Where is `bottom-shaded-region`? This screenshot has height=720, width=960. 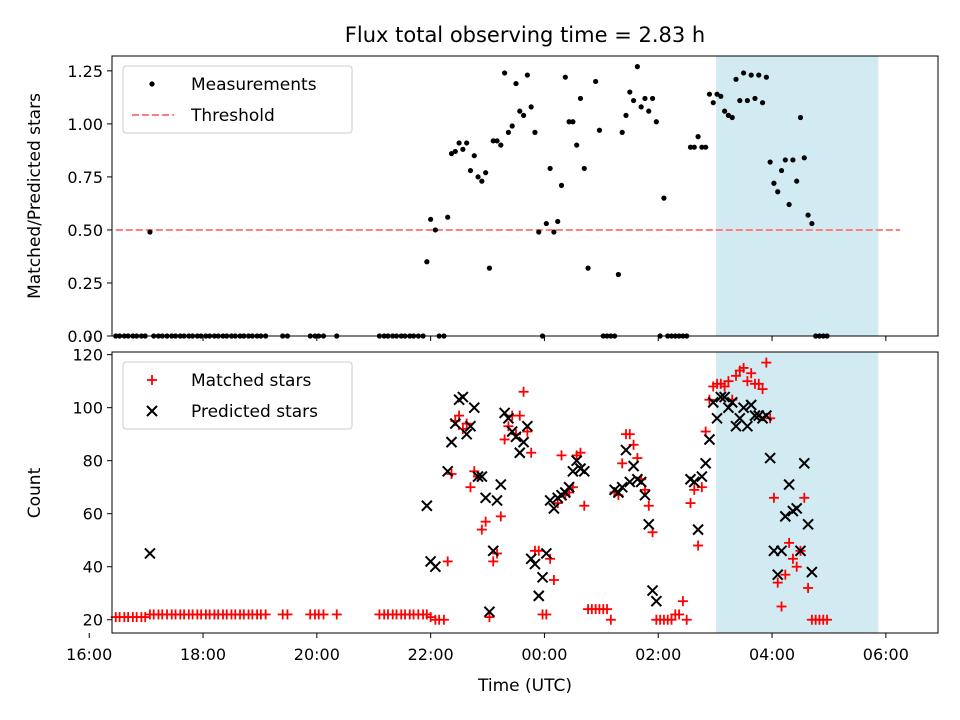
bottom-shaded-region is located at coordinates (797, 492).